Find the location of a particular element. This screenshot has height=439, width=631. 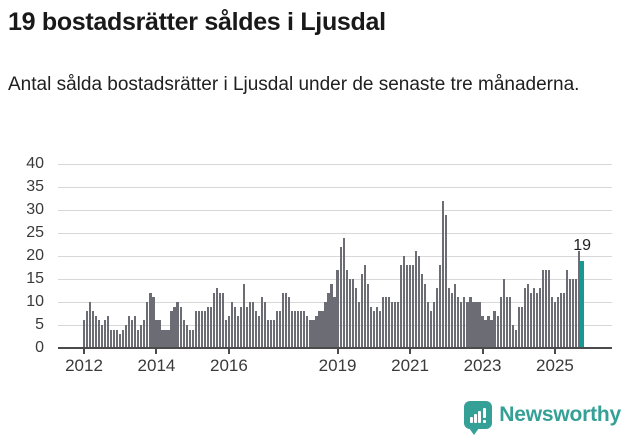

y-tick-label: 20 is located at coordinates (35, 255).